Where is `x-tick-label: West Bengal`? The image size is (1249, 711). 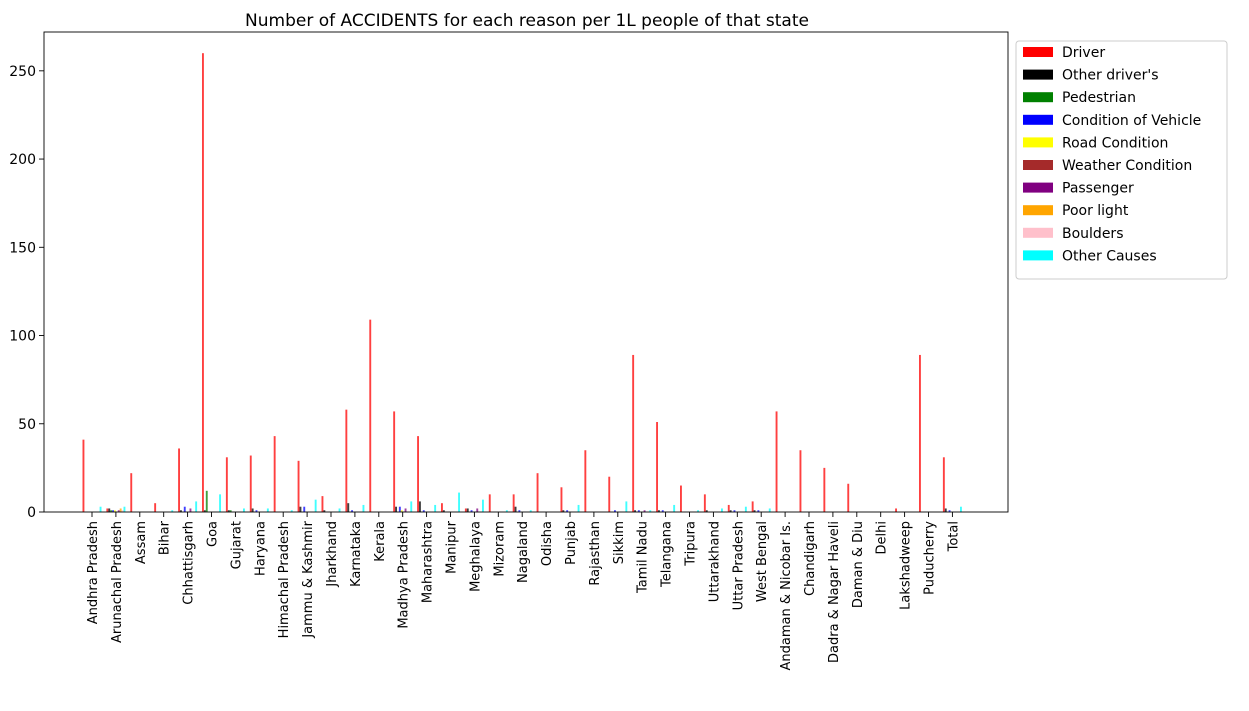
x-tick-label: West Bengal is located at coordinates (762, 561).